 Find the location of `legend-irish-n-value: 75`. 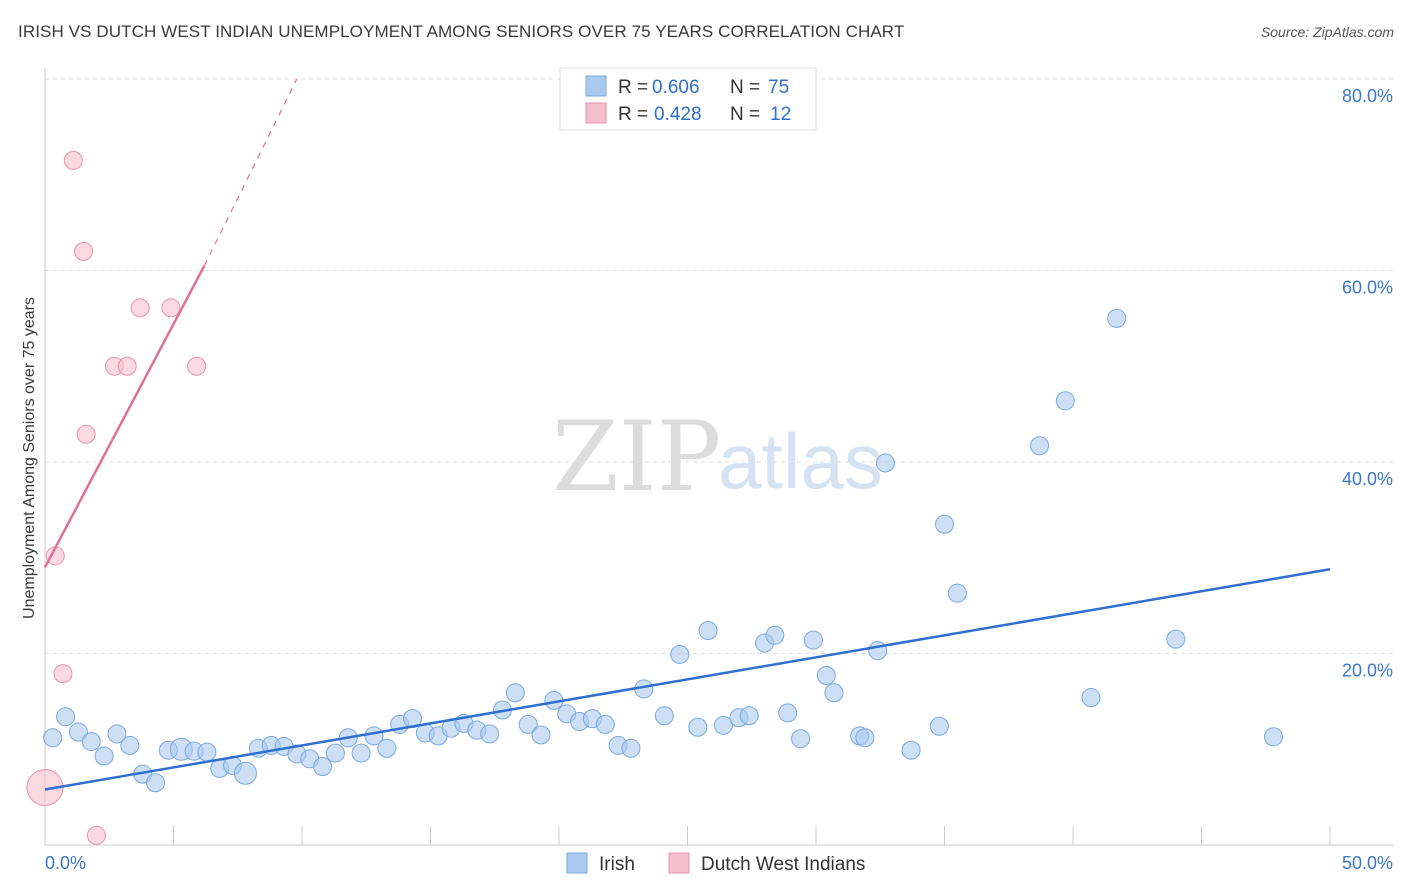

legend-irish-n-value: 75 is located at coordinates (778, 87).